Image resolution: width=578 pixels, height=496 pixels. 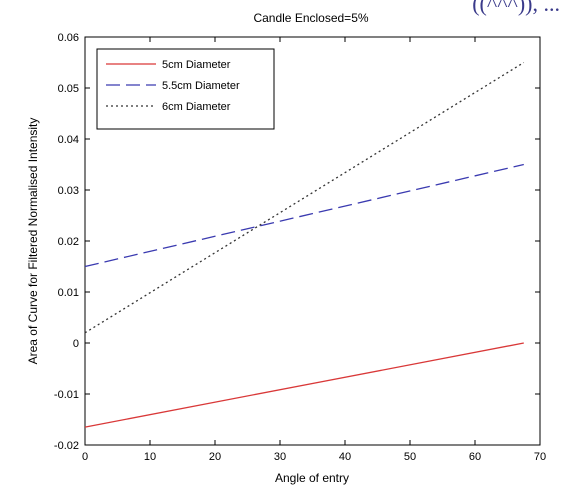 What do you see at coordinates (475, 457) in the screenshot?
I see `x-tick-label: 60` at bounding box center [475, 457].